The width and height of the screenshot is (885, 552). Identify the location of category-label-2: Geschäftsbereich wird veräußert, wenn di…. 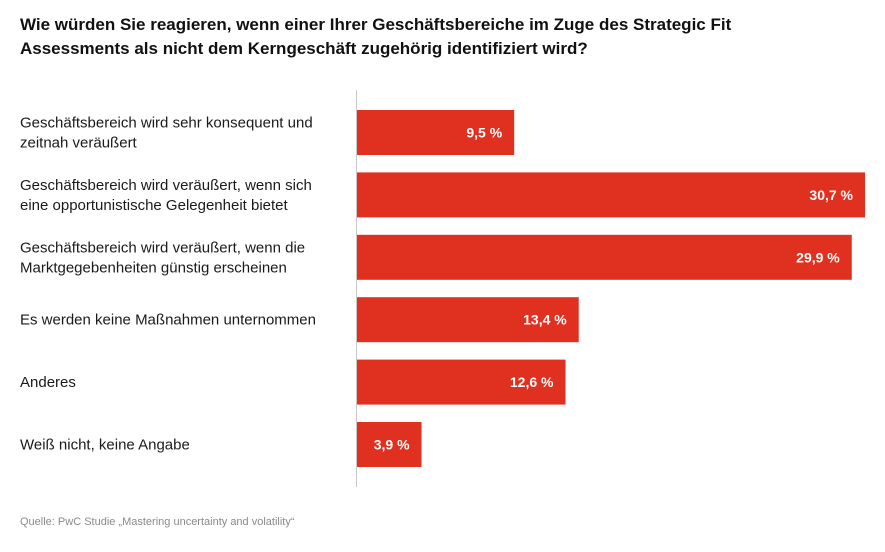
(162, 257).